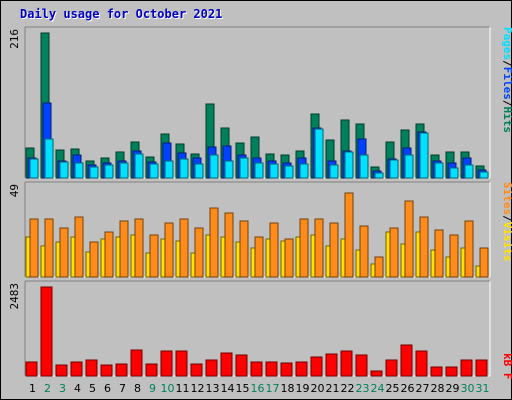 The image size is (512, 400). What do you see at coordinates (506, 83) in the screenshot?
I see `legend-label-part: Files` at bounding box center [506, 83].